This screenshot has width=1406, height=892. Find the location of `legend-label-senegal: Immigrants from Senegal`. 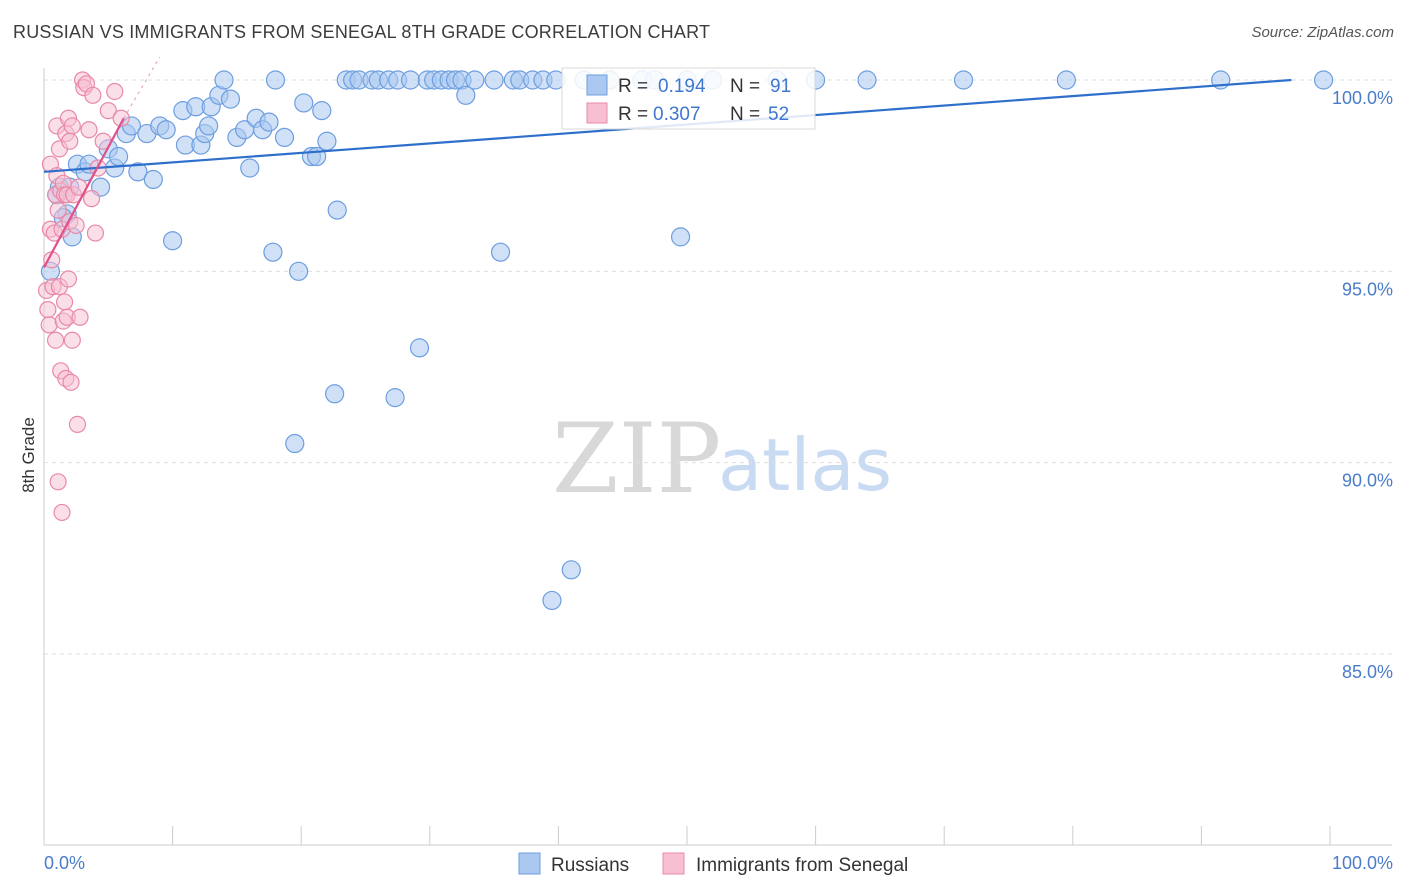

legend-label-senegal: Immigrants from Senegal is located at coordinates (802, 865).